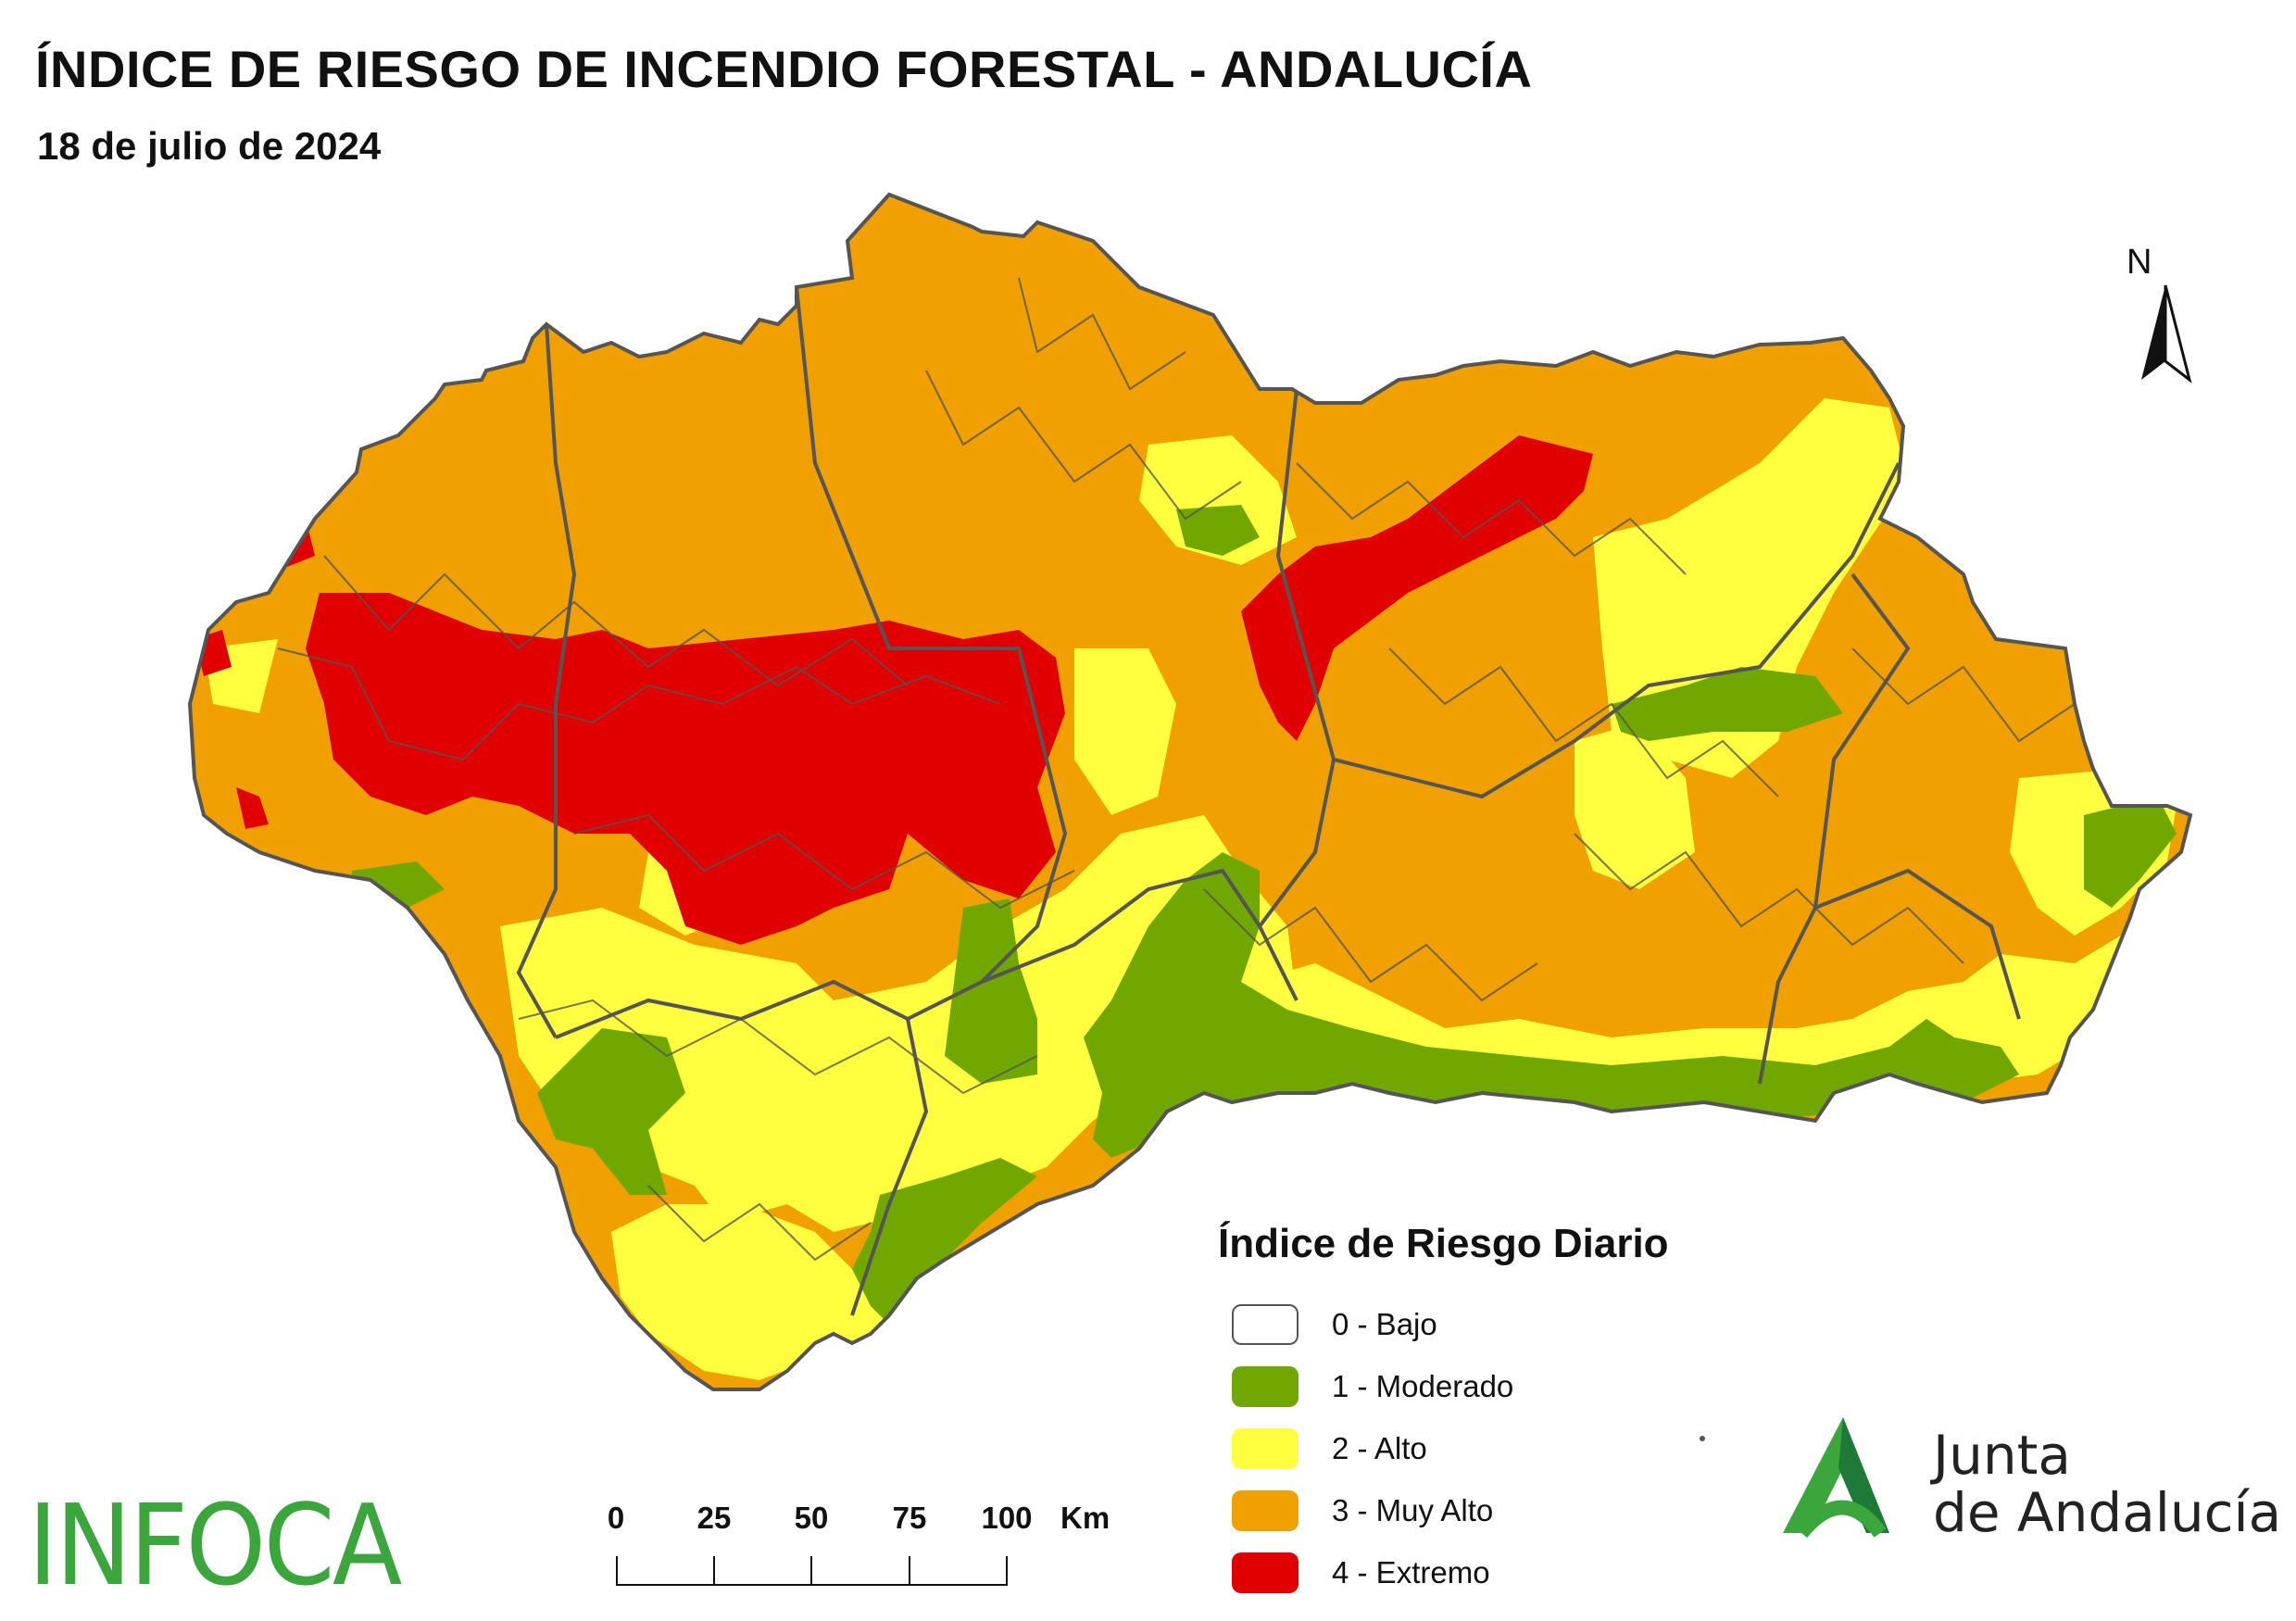 This screenshot has height=1621, width=2296. Describe the element at coordinates (1635, 806) in the screenshot. I see `region-alto-granada-centre` at that location.